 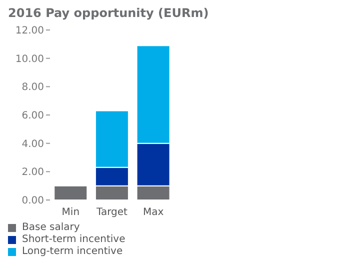 What do you see at coordinates (33, 172) in the screenshot?
I see `y-tick-label: 2.00` at bounding box center [33, 172].